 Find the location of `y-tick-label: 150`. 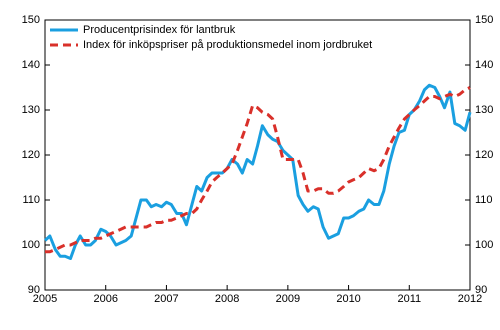

y-tick-label: 150 is located at coordinates (31, 20).